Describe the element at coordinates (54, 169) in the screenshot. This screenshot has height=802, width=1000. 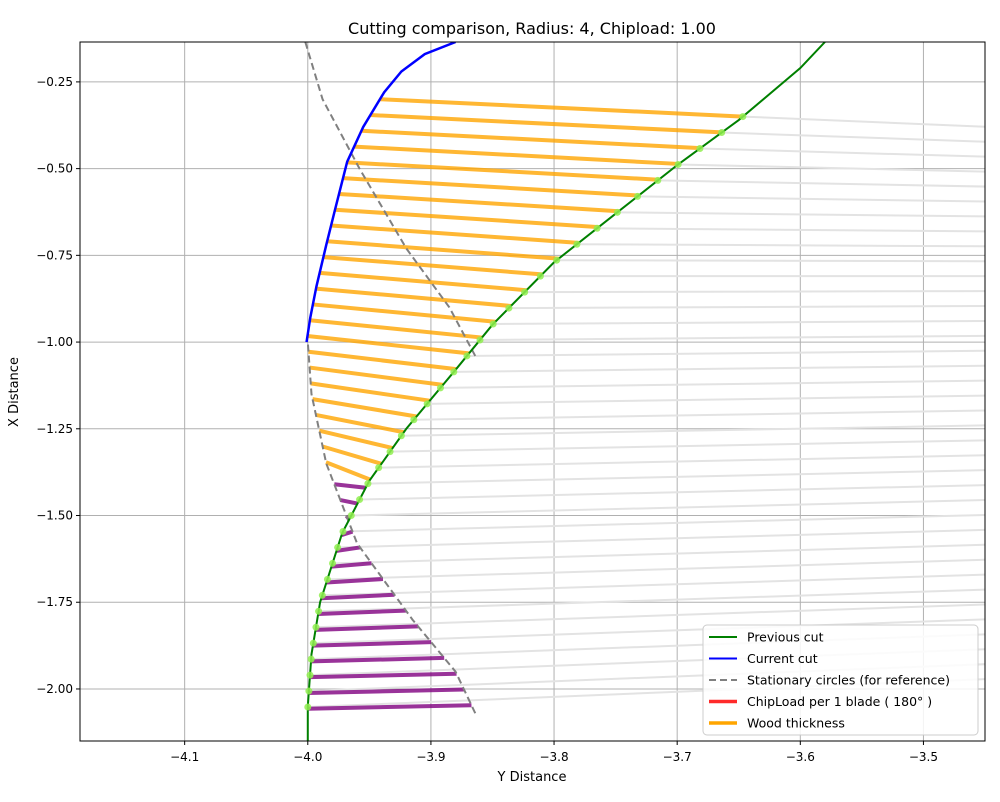
I see `y-tick-label: −0.50` at that location.